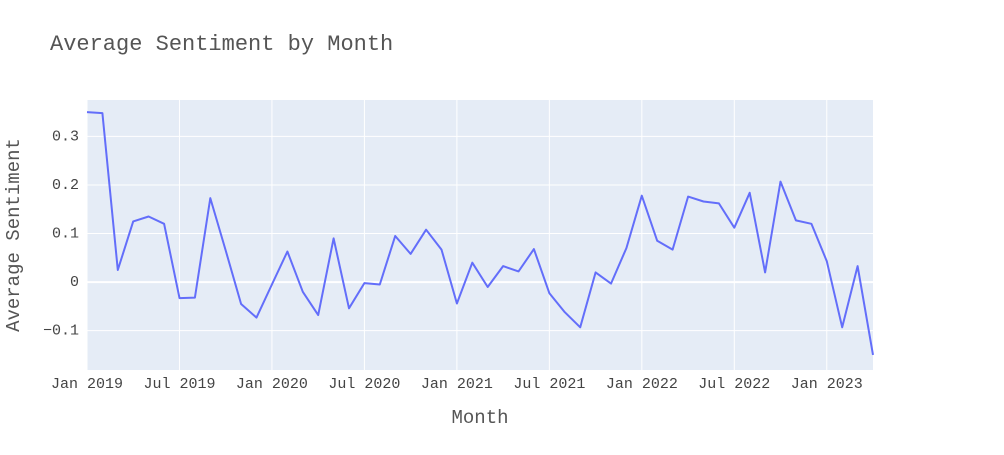 The image size is (1004, 455). What do you see at coordinates (61, 331) in the screenshot?
I see `y-tick-label: −0.1` at bounding box center [61, 331].